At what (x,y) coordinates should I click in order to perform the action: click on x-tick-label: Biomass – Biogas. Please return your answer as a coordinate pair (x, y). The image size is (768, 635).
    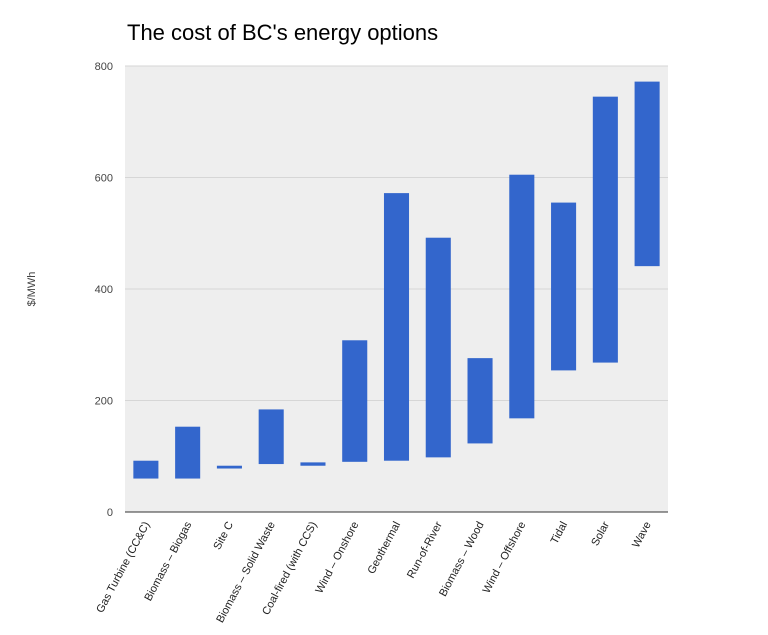
    Looking at the image, I should click on (168, 561).